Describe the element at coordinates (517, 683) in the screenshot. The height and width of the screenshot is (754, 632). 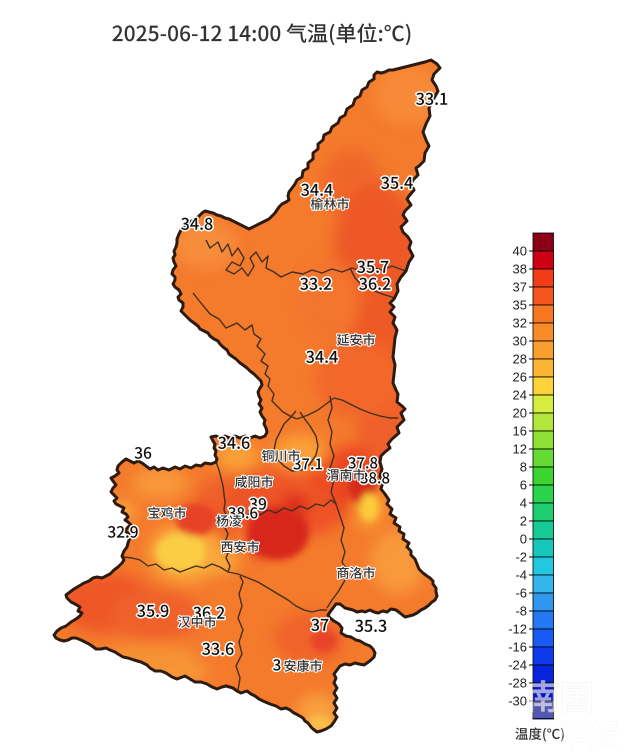
I see `svg-text: -28` at that location.